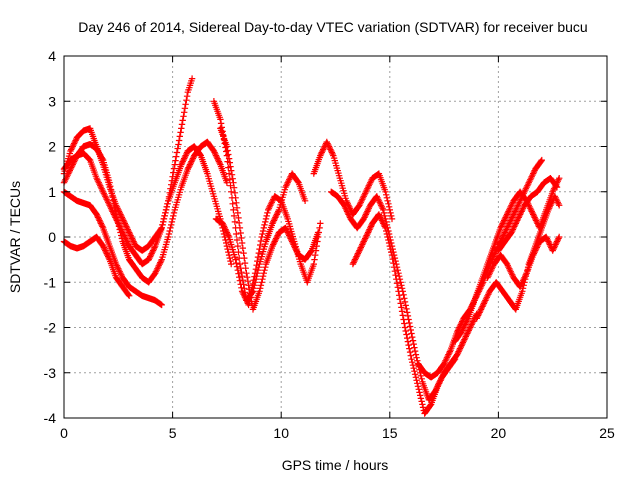 The width and height of the screenshot is (640, 480). I want to click on y-tick-label: -4, so click(50, 418).